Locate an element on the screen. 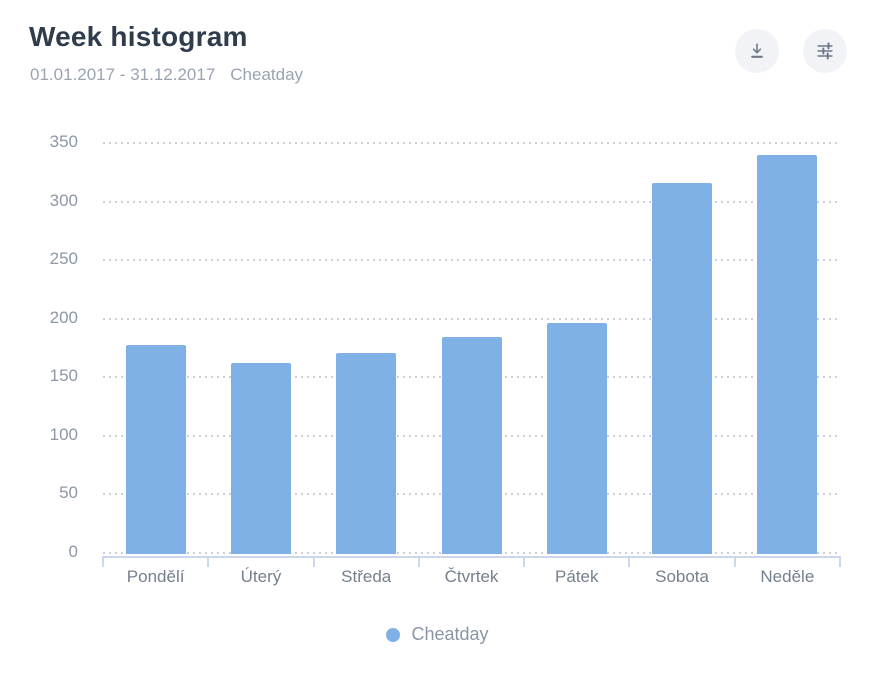 This screenshot has width=875, height=693. x-axis-label: Středa is located at coordinates (366, 576).